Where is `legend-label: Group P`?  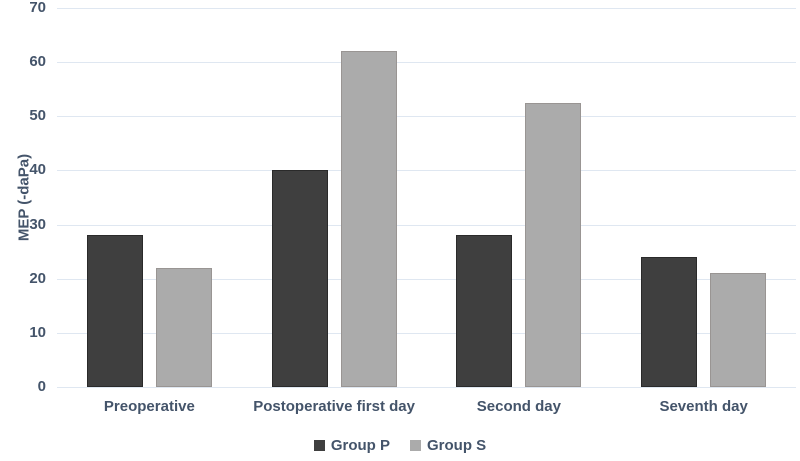
legend-label: Group P is located at coordinates (360, 445).